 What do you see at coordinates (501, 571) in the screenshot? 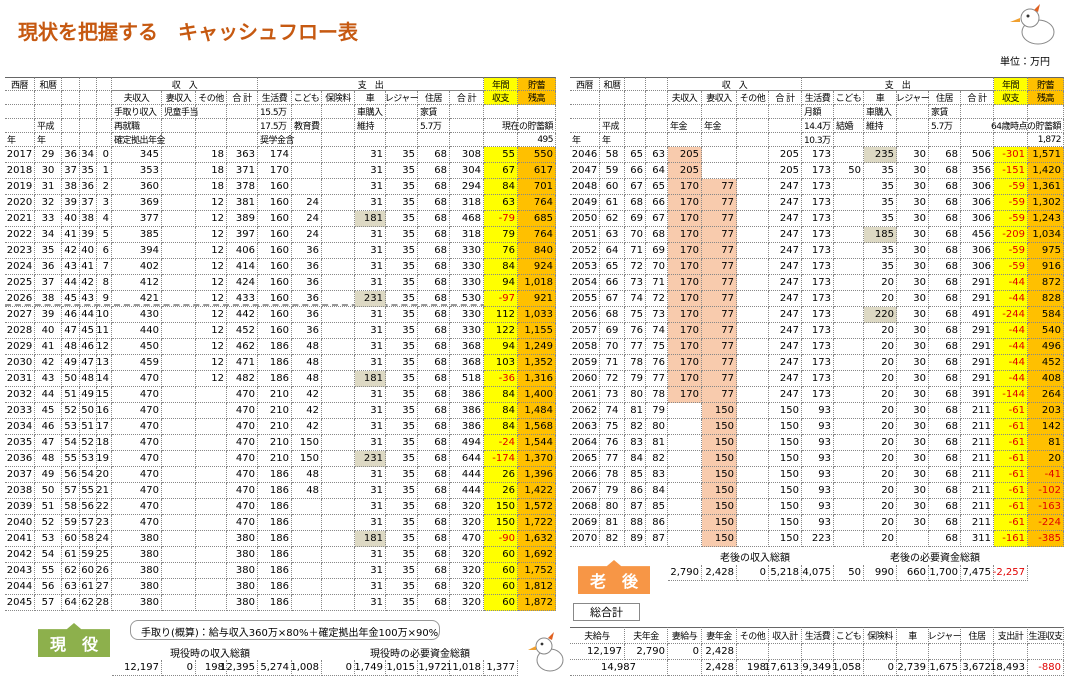
I see `table-cell: 60` at bounding box center [501, 571].